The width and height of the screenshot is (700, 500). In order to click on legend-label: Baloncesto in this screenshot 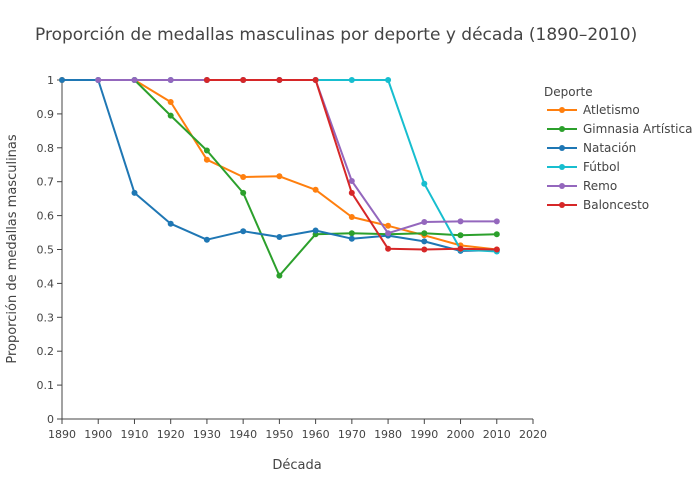, I will do `click(616, 205)`.